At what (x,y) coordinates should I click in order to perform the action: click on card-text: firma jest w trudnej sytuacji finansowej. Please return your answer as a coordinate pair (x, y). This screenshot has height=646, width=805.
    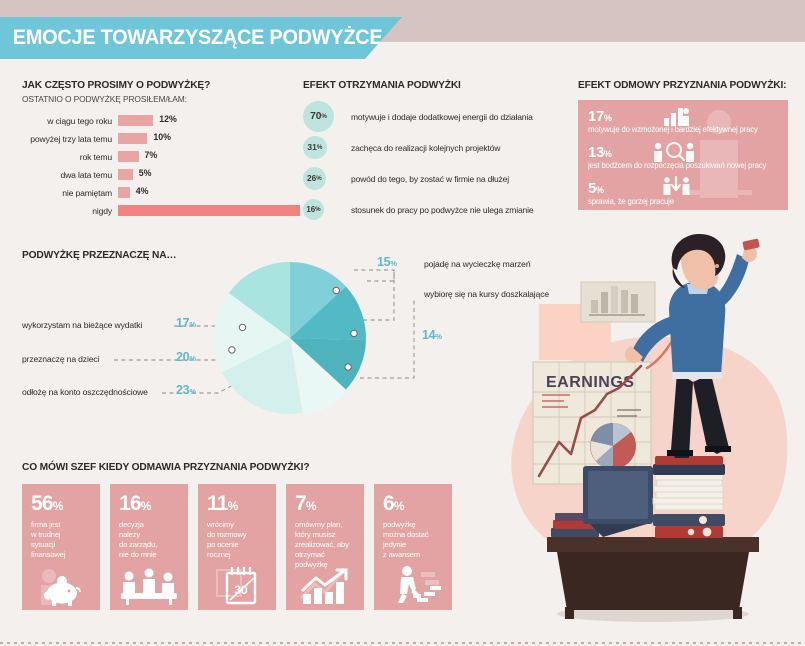
    Looking at the image, I should click on (48, 540).